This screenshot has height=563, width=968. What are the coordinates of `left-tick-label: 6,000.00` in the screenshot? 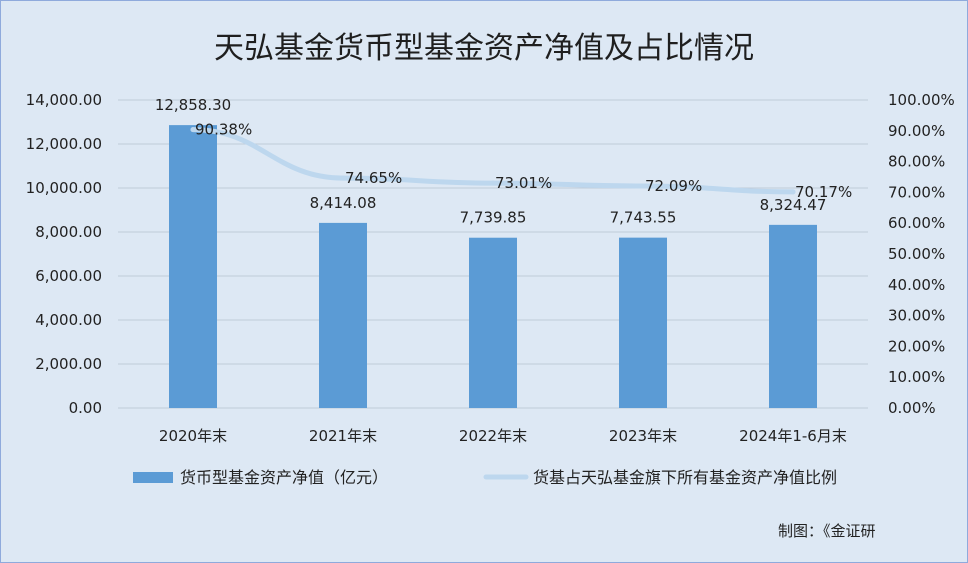 It's located at (68, 276).